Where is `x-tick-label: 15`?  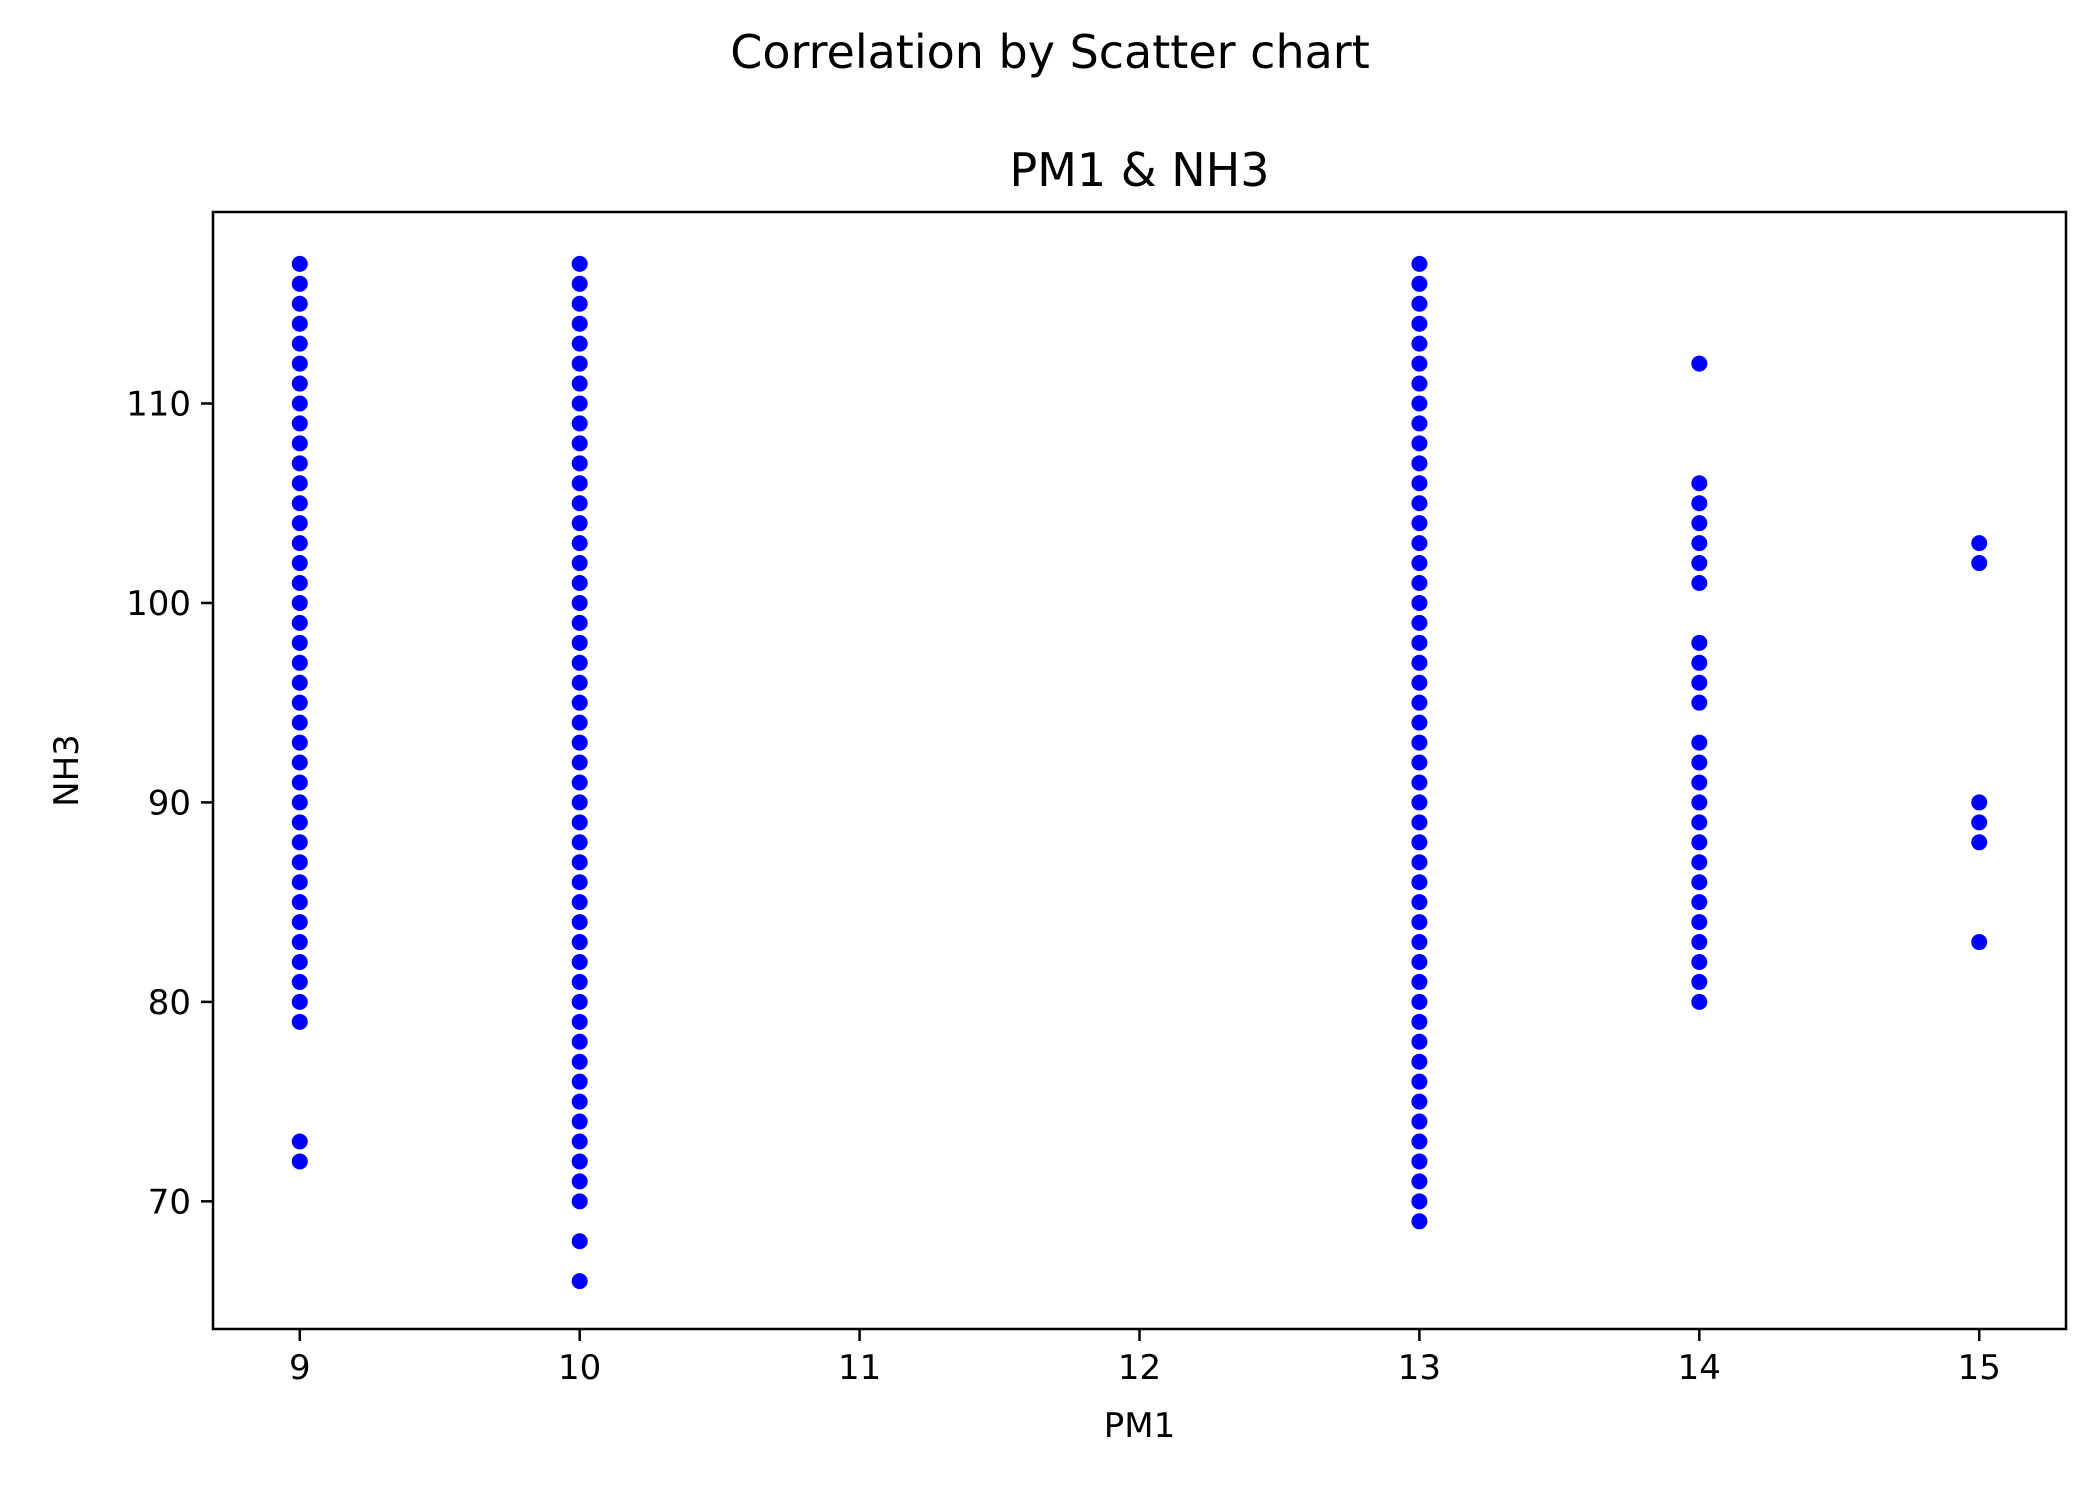 x-tick-label: 15 is located at coordinates (1979, 1368).